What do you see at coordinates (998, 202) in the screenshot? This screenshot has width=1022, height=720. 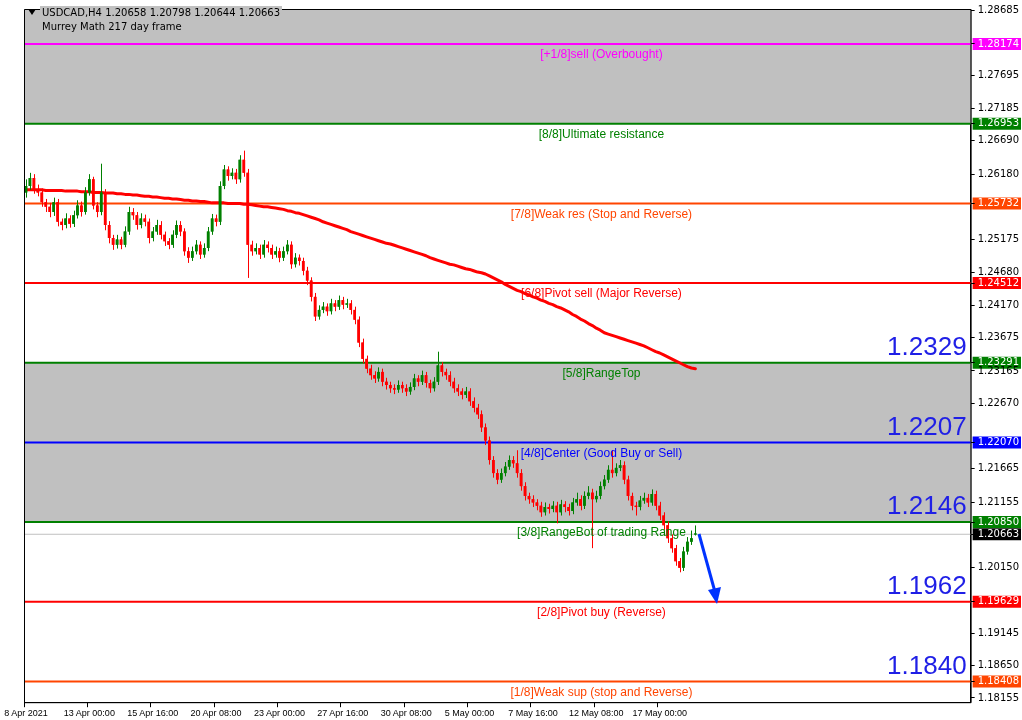 I see `y-tick-label: 1.25732` at bounding box center [998, 202].